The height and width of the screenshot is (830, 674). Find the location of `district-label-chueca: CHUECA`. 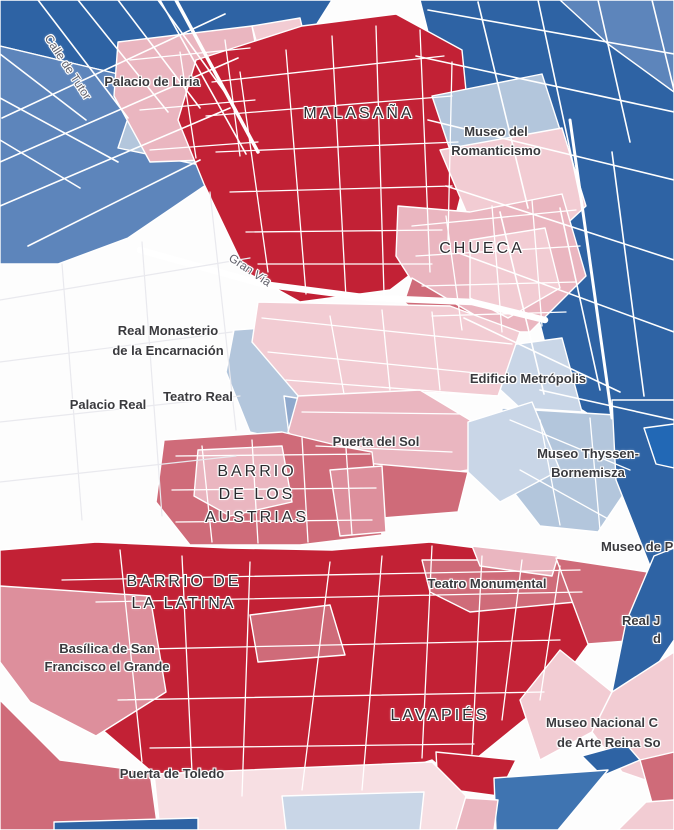

district-label-chueca: CHUECA is located at coordinates (482, 248).